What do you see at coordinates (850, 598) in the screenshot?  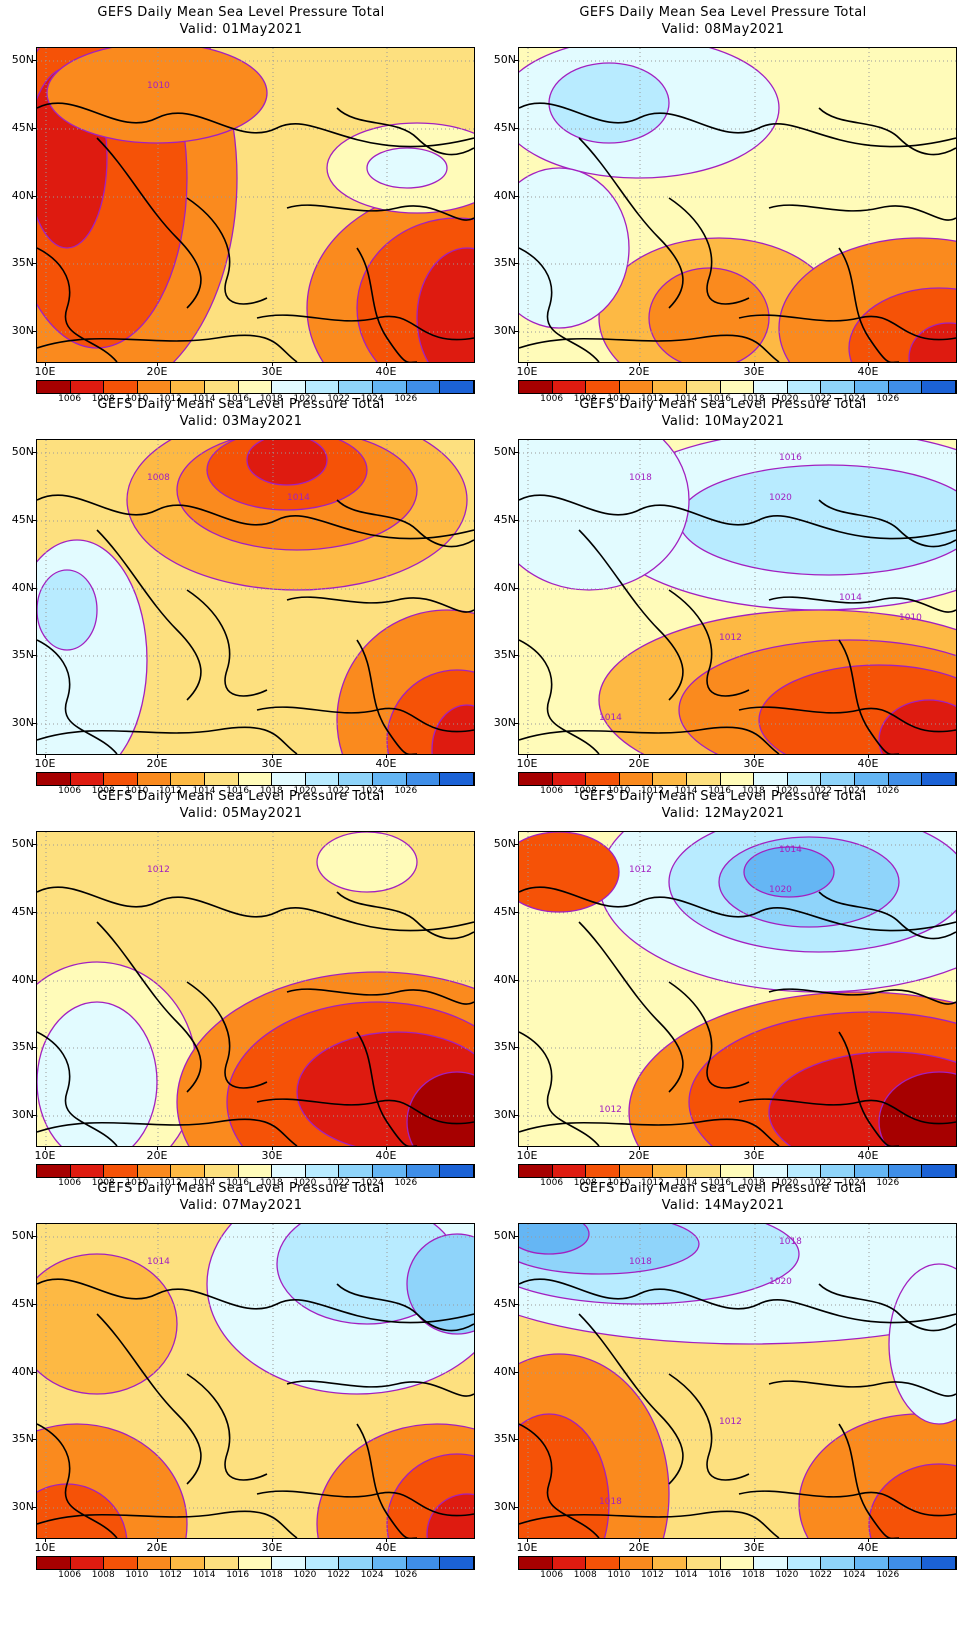 I see `contour-label: 1014` at bounding box center [850, 598].